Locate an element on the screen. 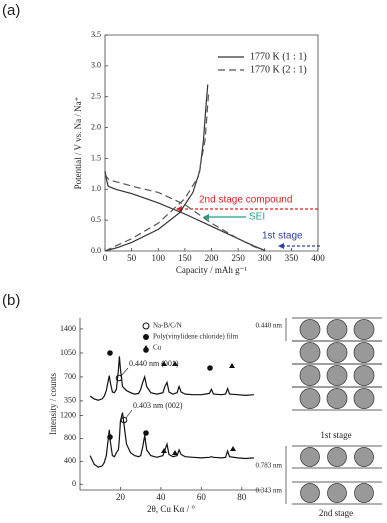  y-tick-label: 1.5 is located at coordinates (96, 157).